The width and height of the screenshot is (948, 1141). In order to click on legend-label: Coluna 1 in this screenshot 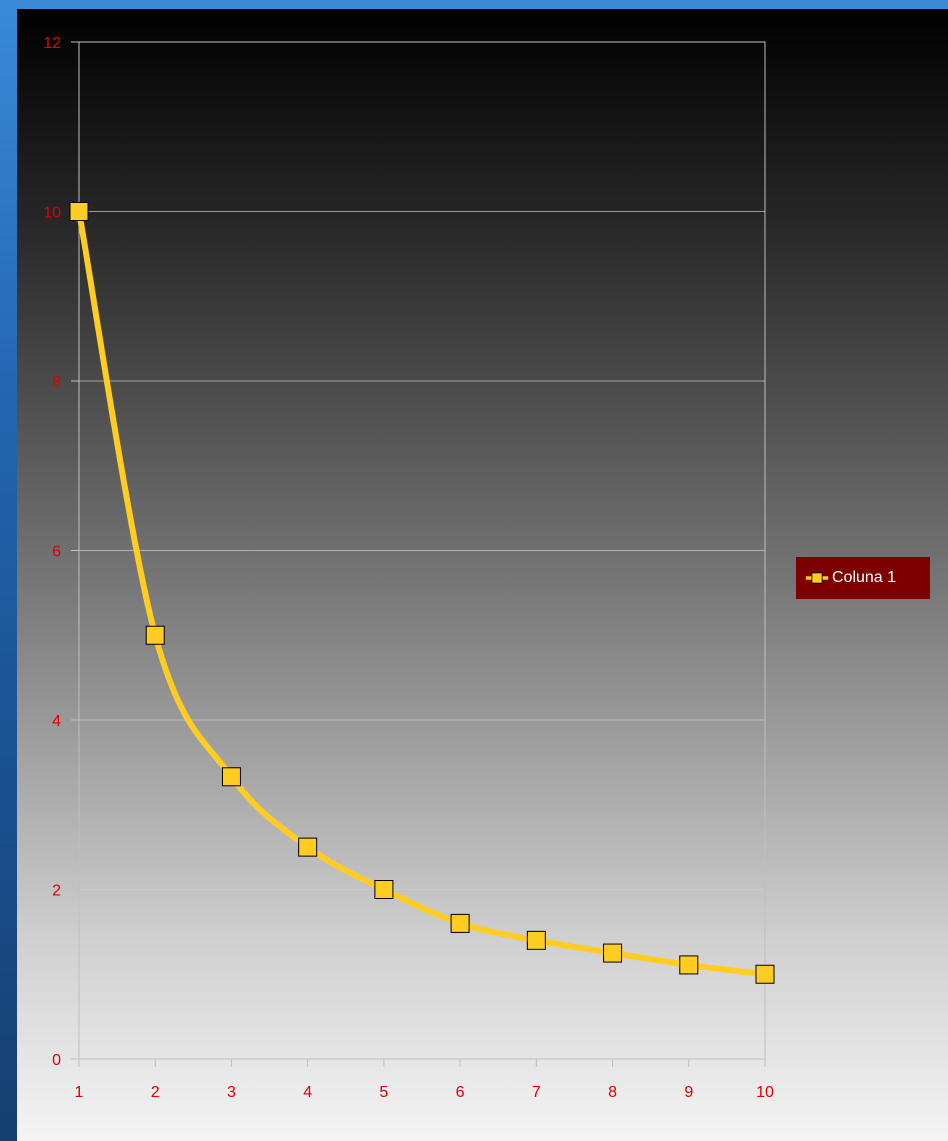, I will do `click(864, 577)`.